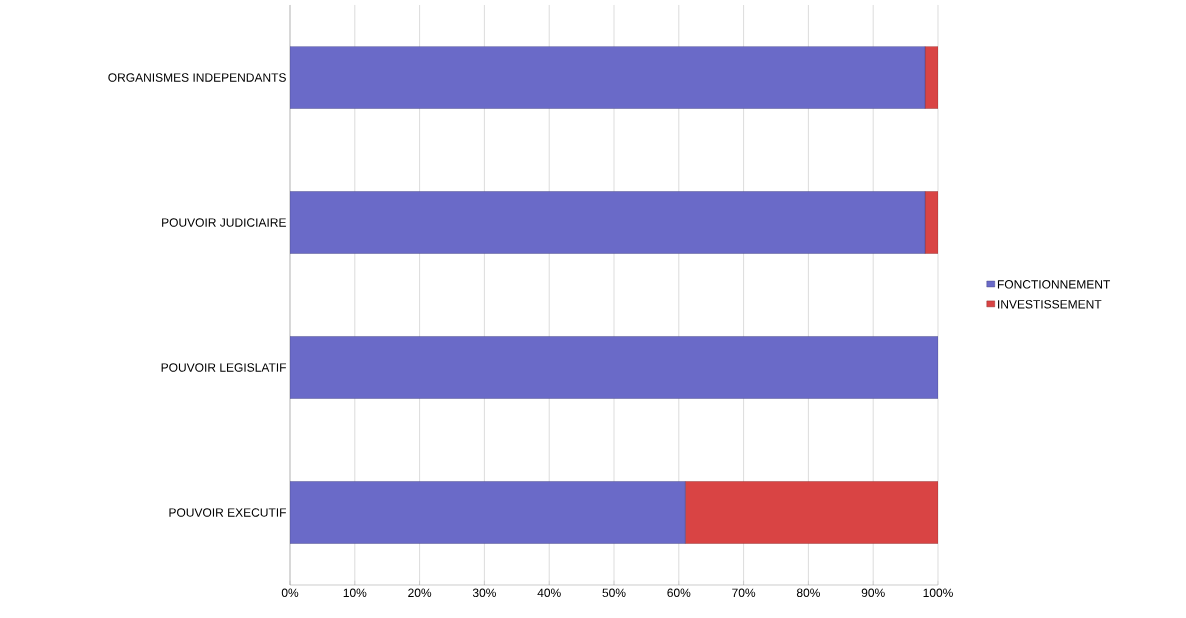  Describe the element at coordinates (679, 593) in the screenshot. I see `x-tick-label: 60%` at that location.